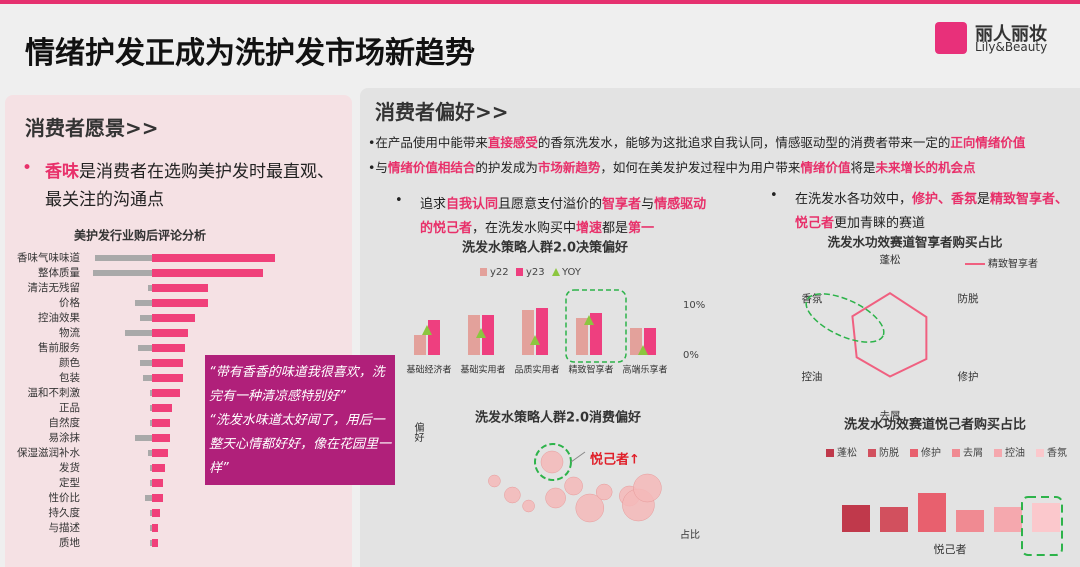  Describe the element at coordinates (62, 172) in the screenshot. I see `text-run: 香味` at that location.